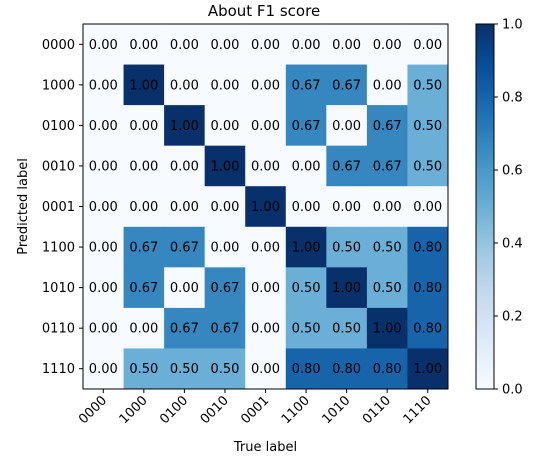  What do you see at coordinates (58, 85) in the screenshot?
I see `y-tick-label: 1000` at bounding box center [58, 85].